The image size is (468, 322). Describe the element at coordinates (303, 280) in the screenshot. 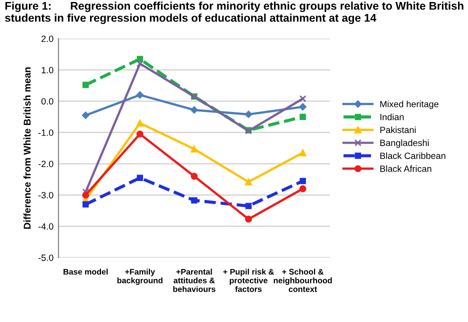

I see `x-tick-label: + School & neighbourhood context` at that location.